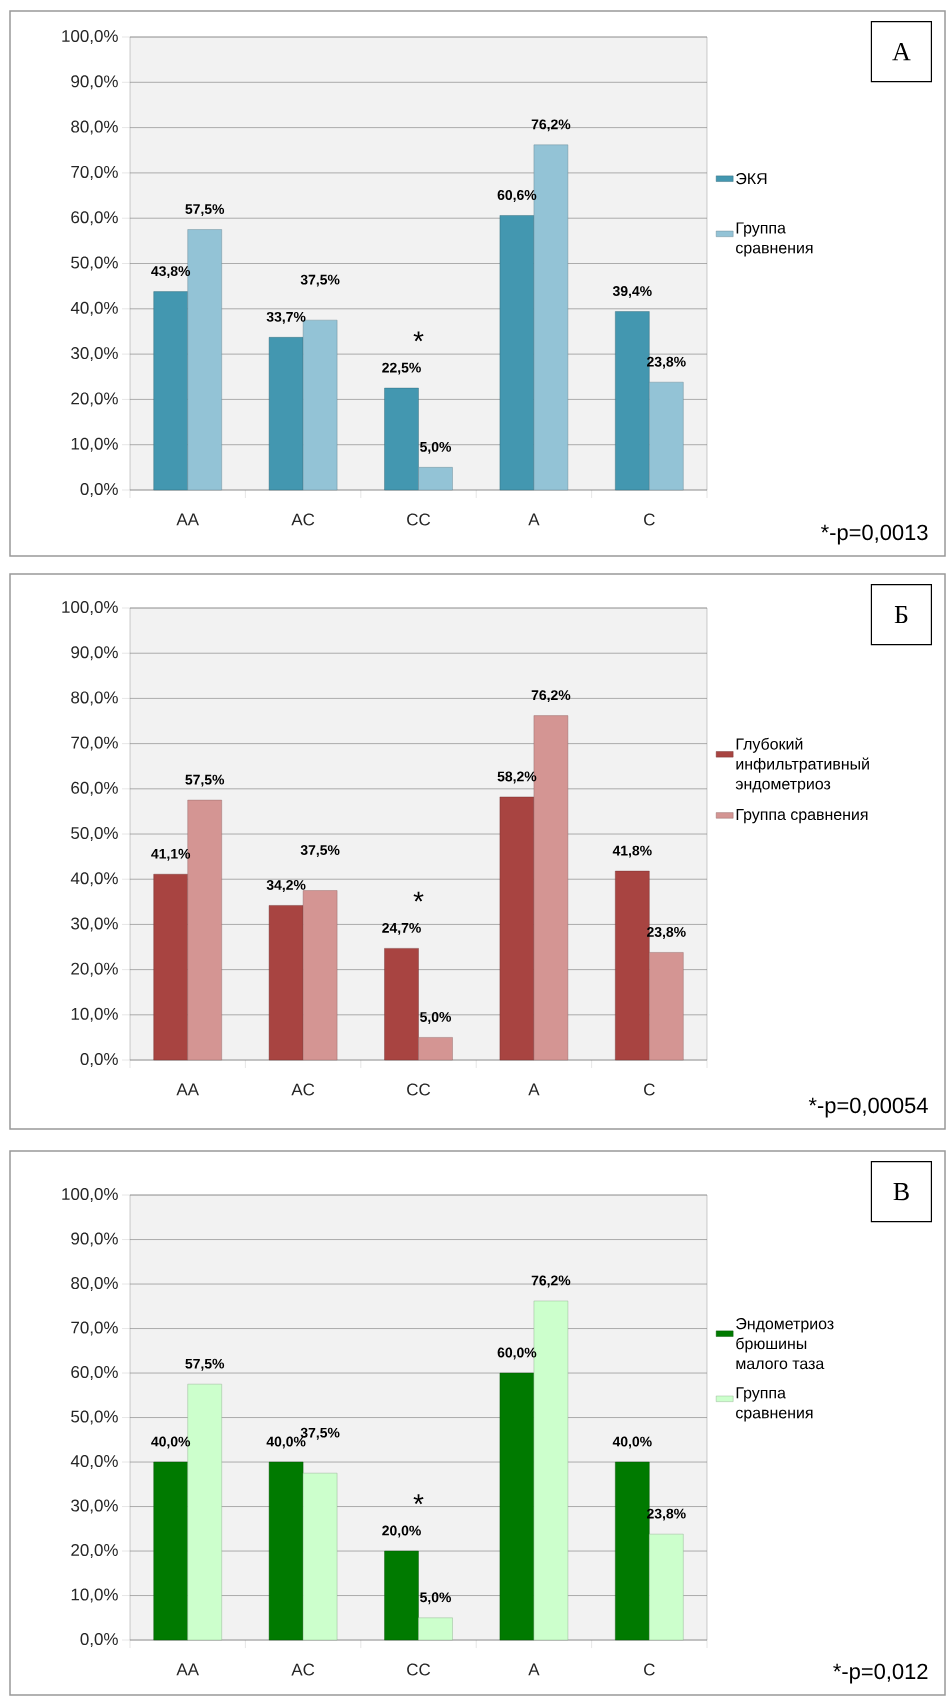 The image size is (947, 1698). What do you see at coordinates (401, 1531) in the screenshot?
I see `data-label: 20,0%` at bounding box center [401, 1531].